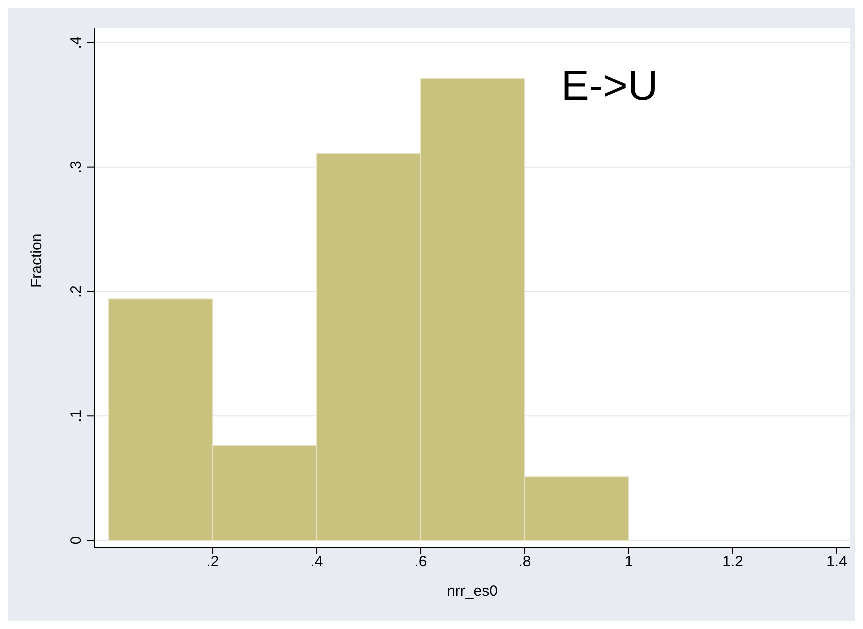 This screenshot has height=629, width=863. Describe the element at coordinates (609, 86) in the screenshot. I see `annotation: E->U` at that location.